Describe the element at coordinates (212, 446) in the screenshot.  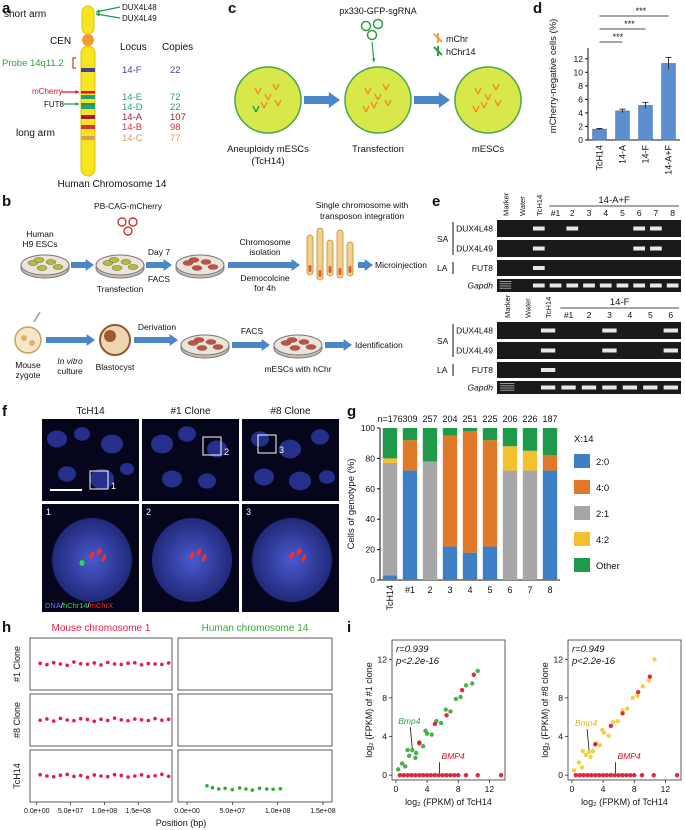
I see `inset-box` at that location.